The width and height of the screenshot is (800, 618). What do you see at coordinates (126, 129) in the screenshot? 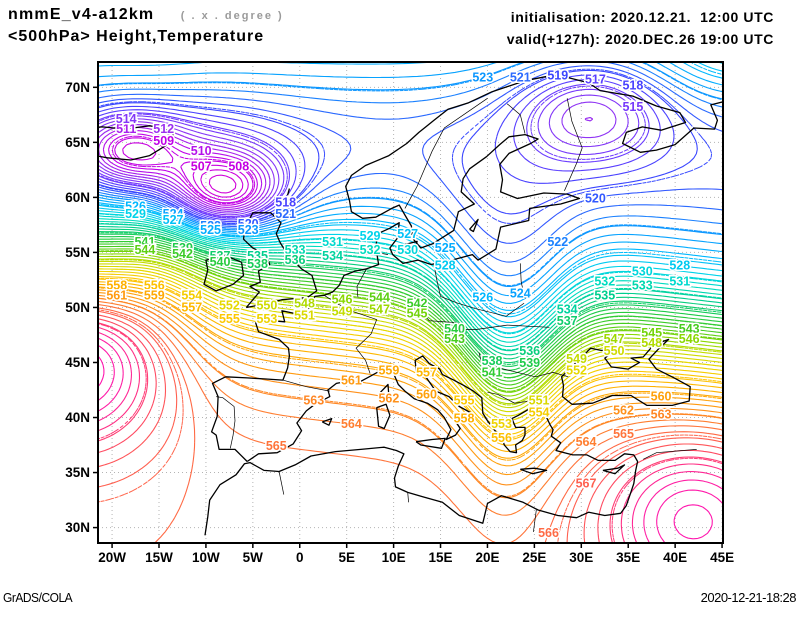
I see `svg-text: 511` at bounding box center [126, 129].